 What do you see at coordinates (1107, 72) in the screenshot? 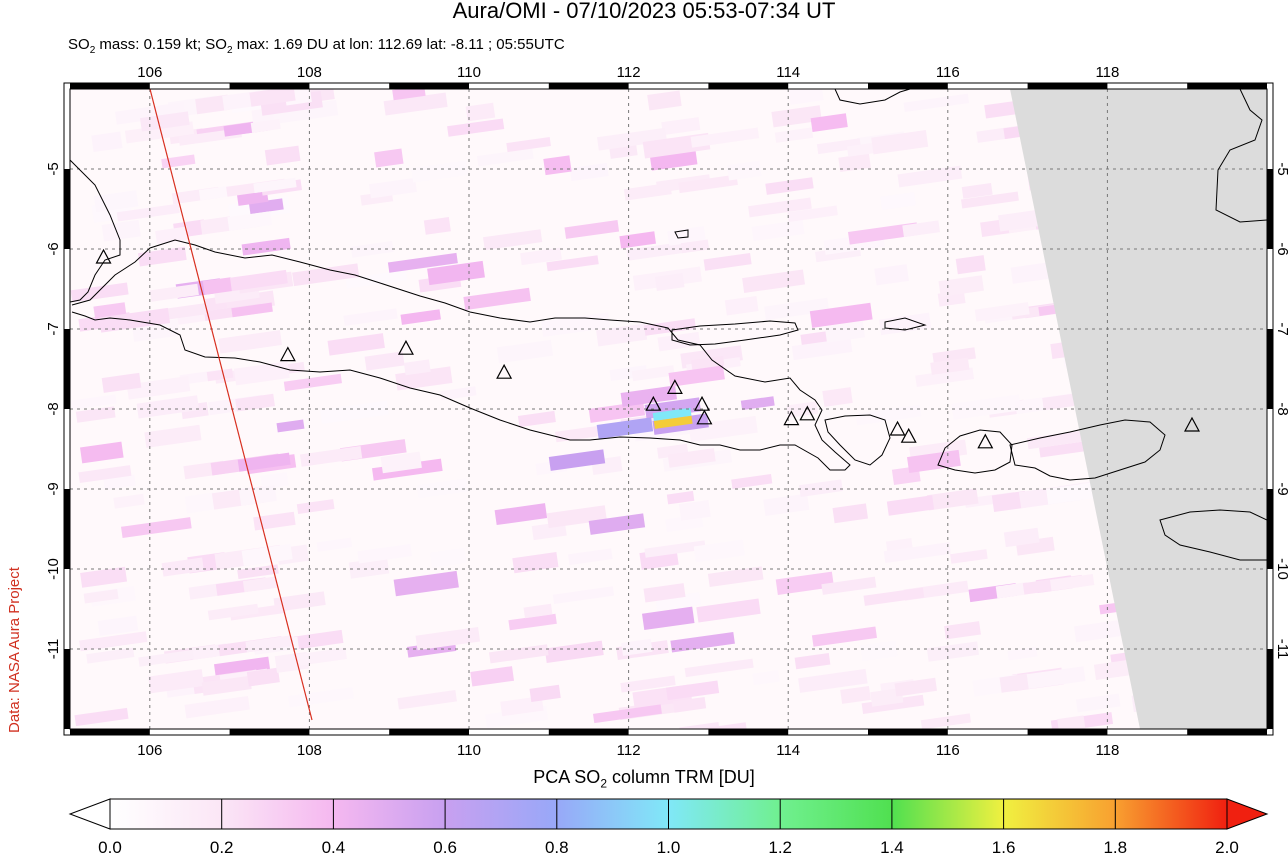
I see `lon-tick-label-top: 118` at bounding box center [1107, 72].